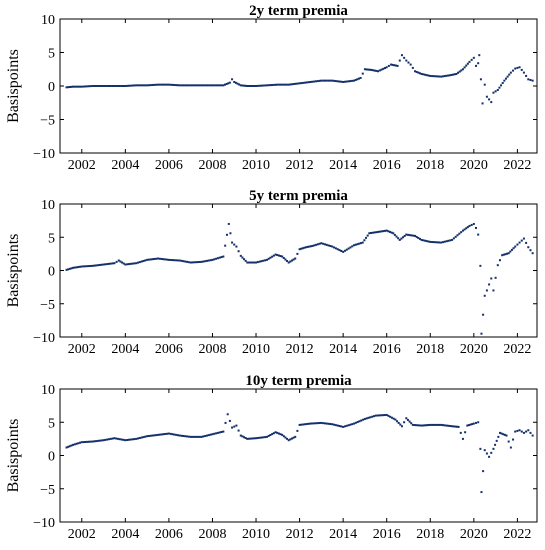  Describe the element at coordinates (169, 165) in the screenshot. I see `x-tick-label: 2006` at that location.